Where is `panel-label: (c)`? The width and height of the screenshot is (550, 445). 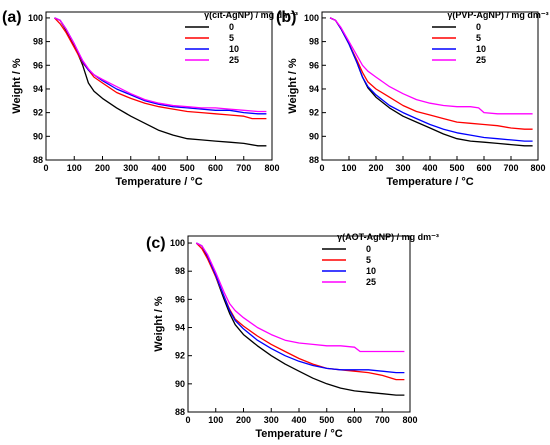
panel-label: (c) is located at coordinates (156, 243).